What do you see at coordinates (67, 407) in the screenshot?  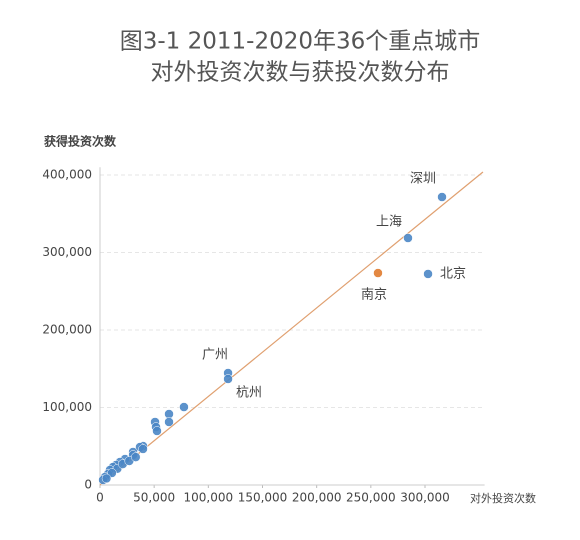 I see `y-tick-label: 100,000` at bounding box center [67, 407].